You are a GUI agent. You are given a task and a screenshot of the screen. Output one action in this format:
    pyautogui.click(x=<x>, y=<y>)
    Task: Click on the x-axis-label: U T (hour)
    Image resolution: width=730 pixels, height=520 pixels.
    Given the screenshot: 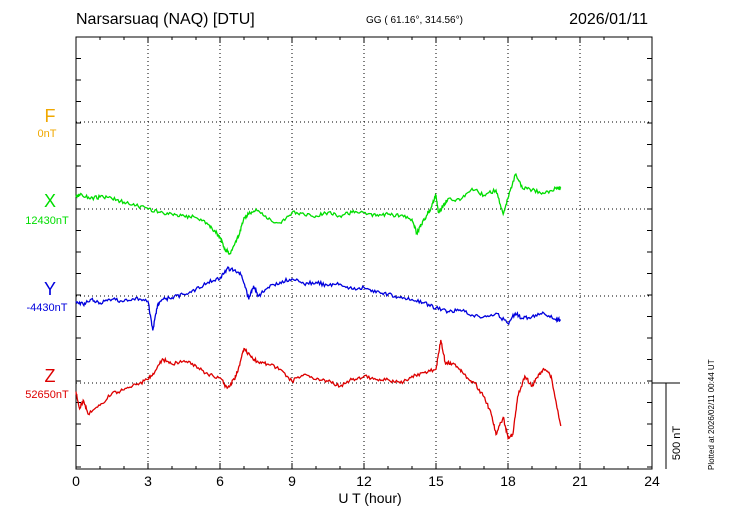 What is the action you would take?
    pyautogui.click(x=370, y=498)
    